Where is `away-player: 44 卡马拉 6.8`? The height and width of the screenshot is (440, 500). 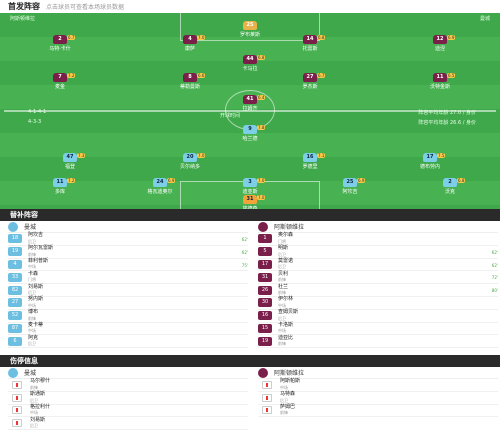 away-player: 44 卡马拉 6.8 is located at coordinates (250, 63).